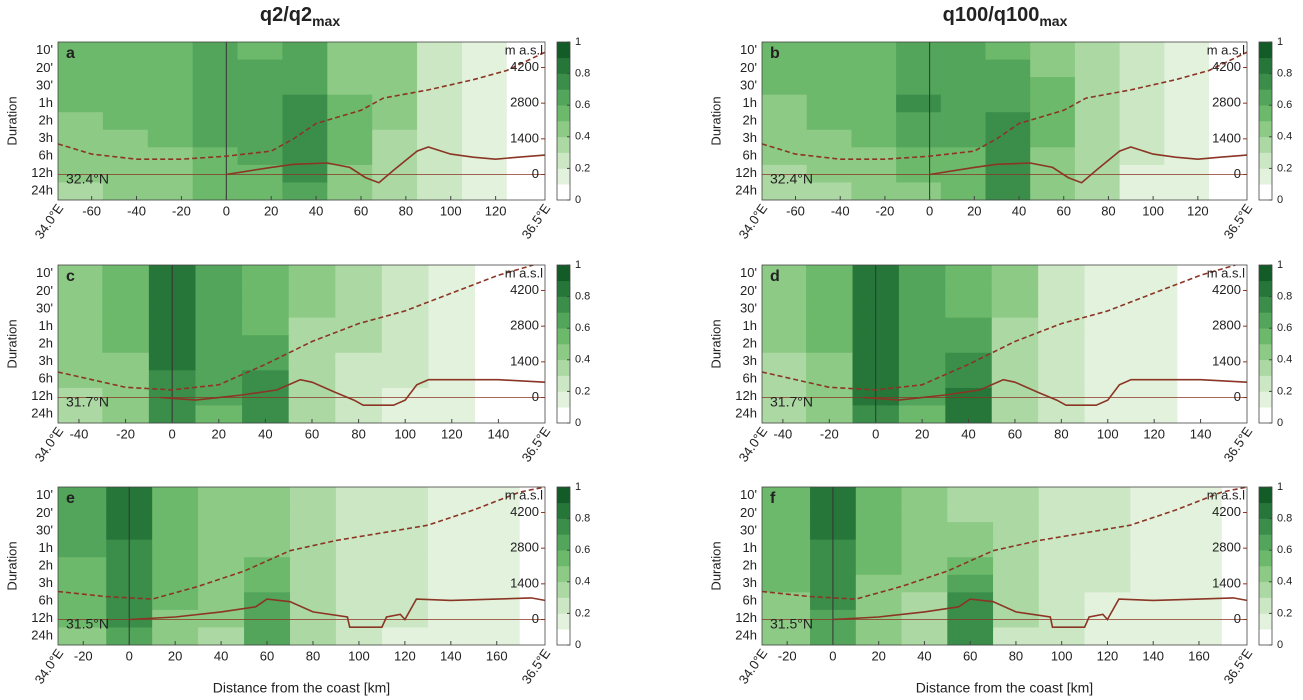 This screenshot has height=700, width=1303. What do you see at coordinates (301, 543) in the screenshot?
I see `dashed-profile` at bounding box center [301, 543].